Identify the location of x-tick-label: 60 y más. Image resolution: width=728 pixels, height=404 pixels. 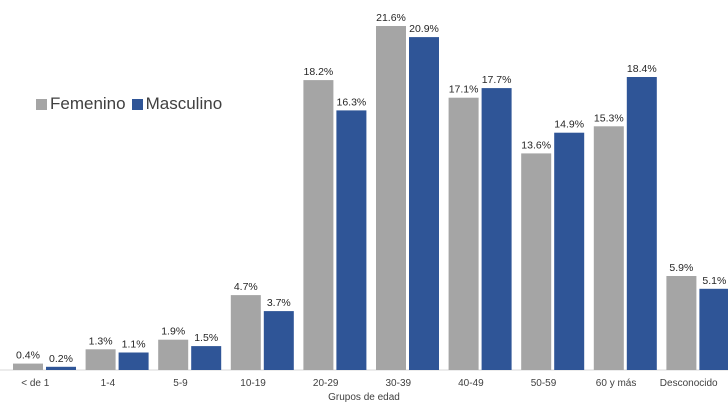
(616, 383).